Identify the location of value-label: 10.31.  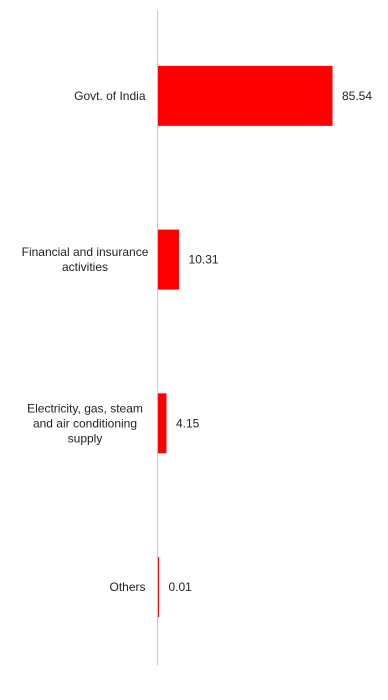
(204, 260).